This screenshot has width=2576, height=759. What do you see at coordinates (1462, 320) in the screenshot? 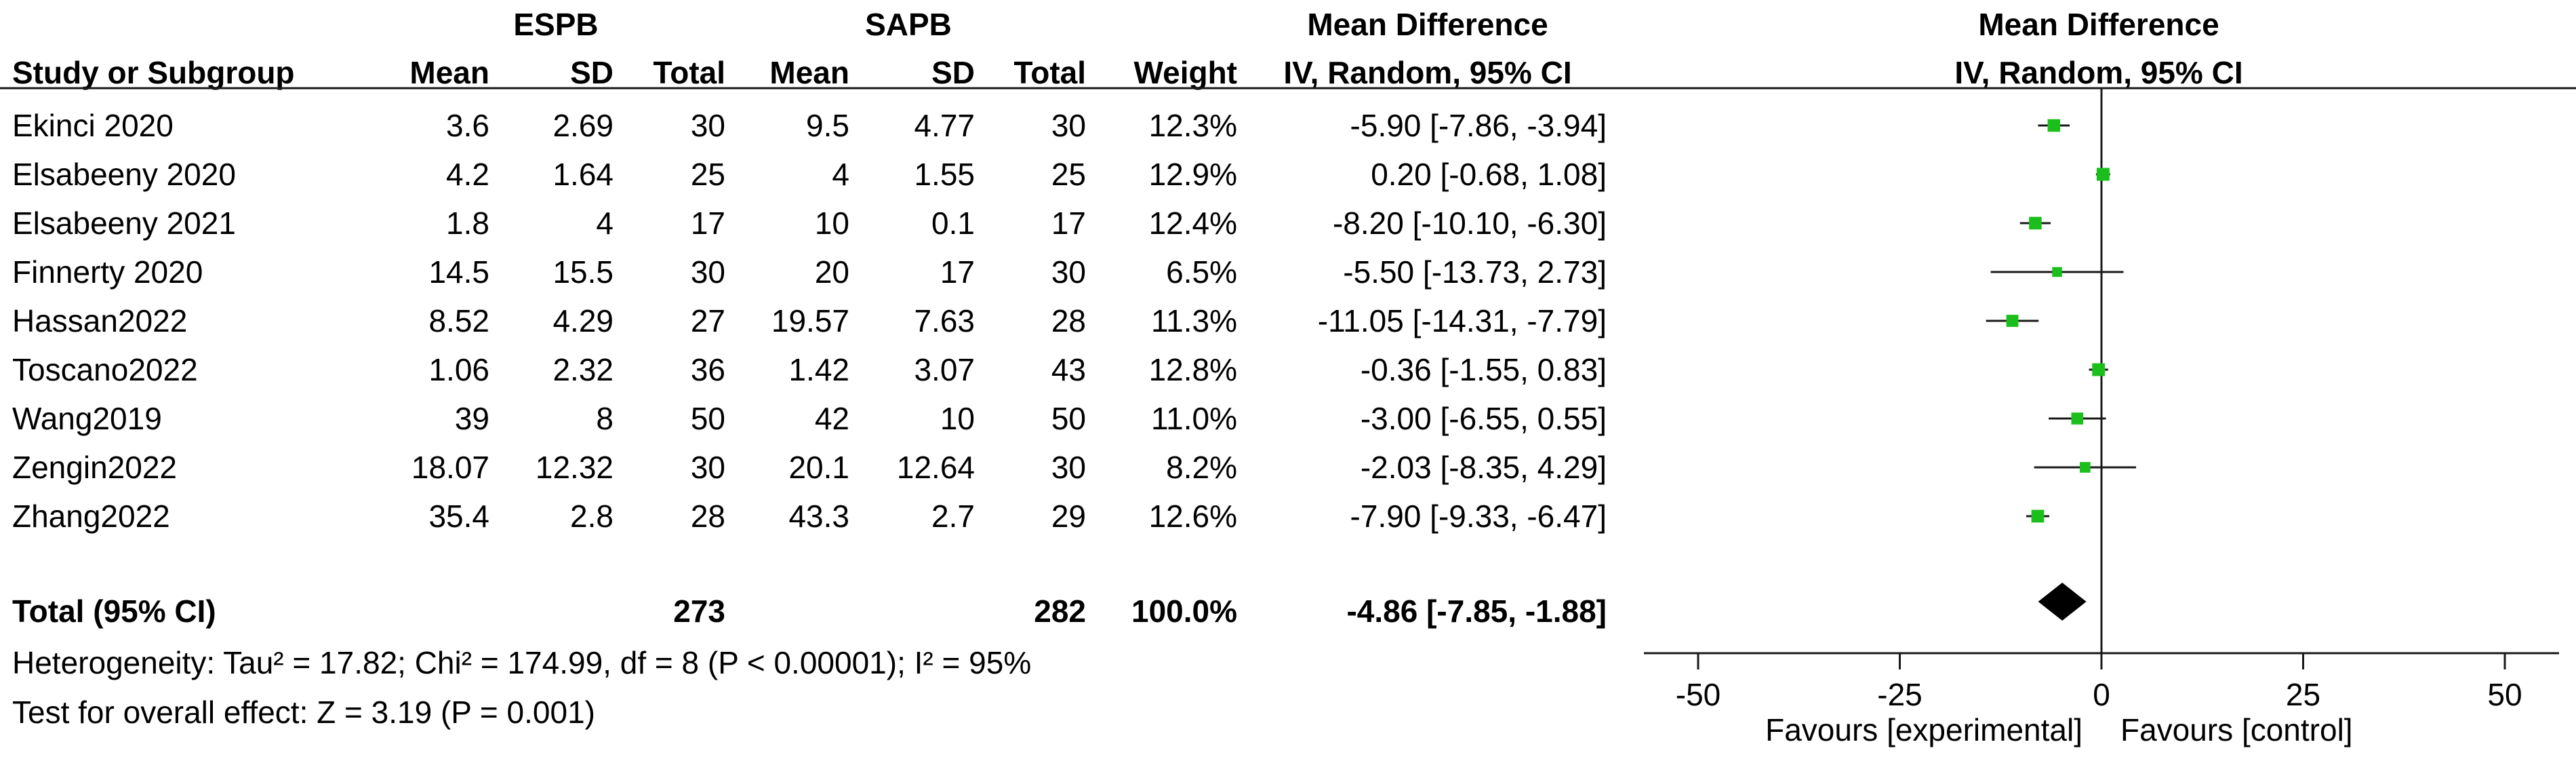
I see `effect-ci-cell: -11.05 [-14.31, -7.79]` at bounding box center [1462, 320].